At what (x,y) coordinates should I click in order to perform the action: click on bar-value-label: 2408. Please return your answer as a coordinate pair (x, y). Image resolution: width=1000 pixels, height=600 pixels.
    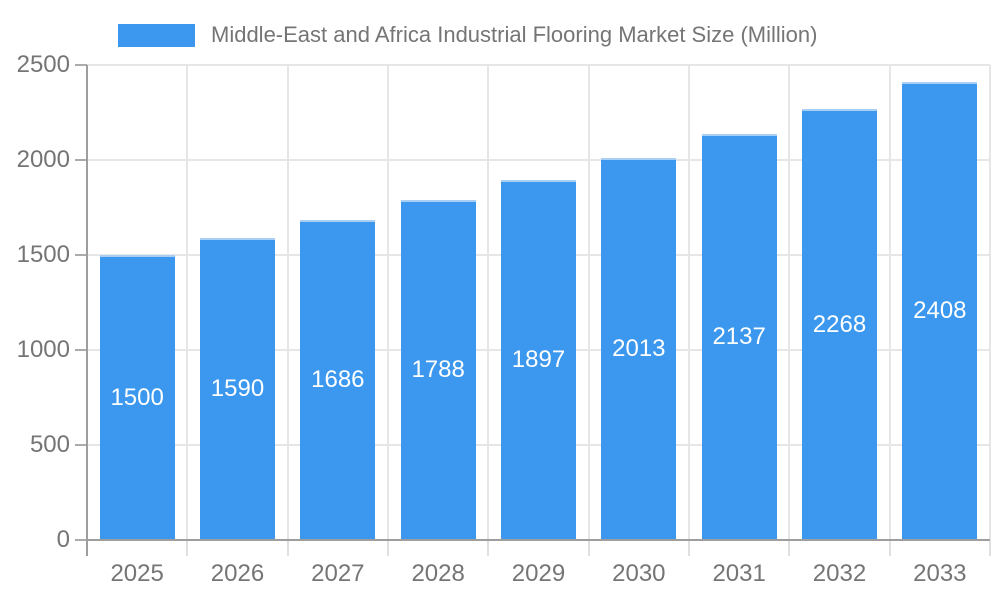
    Looking at the image, I should click on (940, 311).